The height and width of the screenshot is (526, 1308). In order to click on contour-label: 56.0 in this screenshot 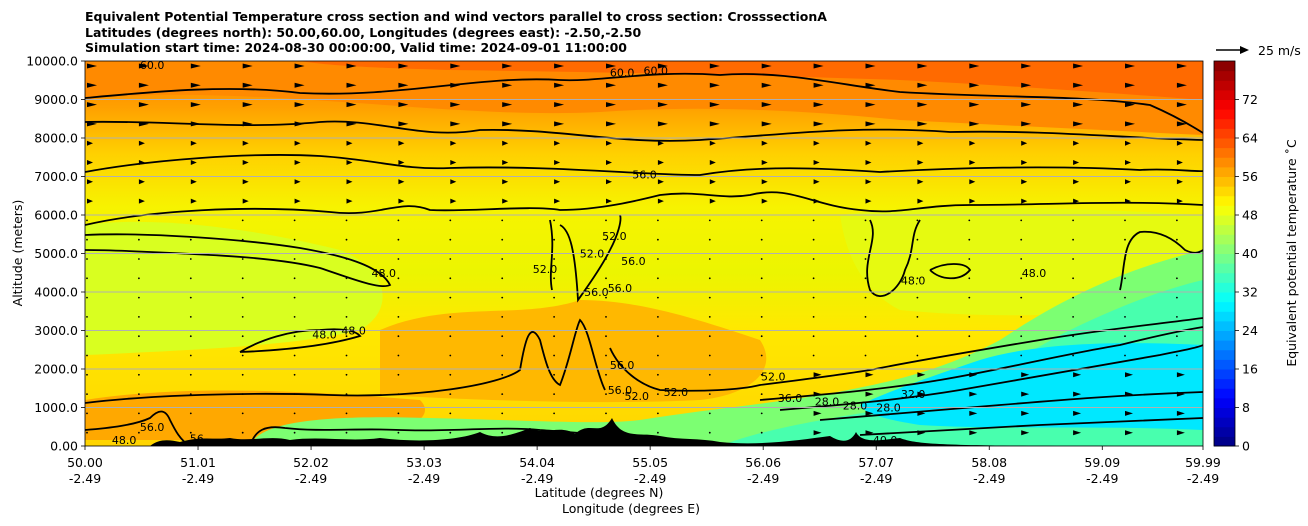, I will do `click(620, 390)`.